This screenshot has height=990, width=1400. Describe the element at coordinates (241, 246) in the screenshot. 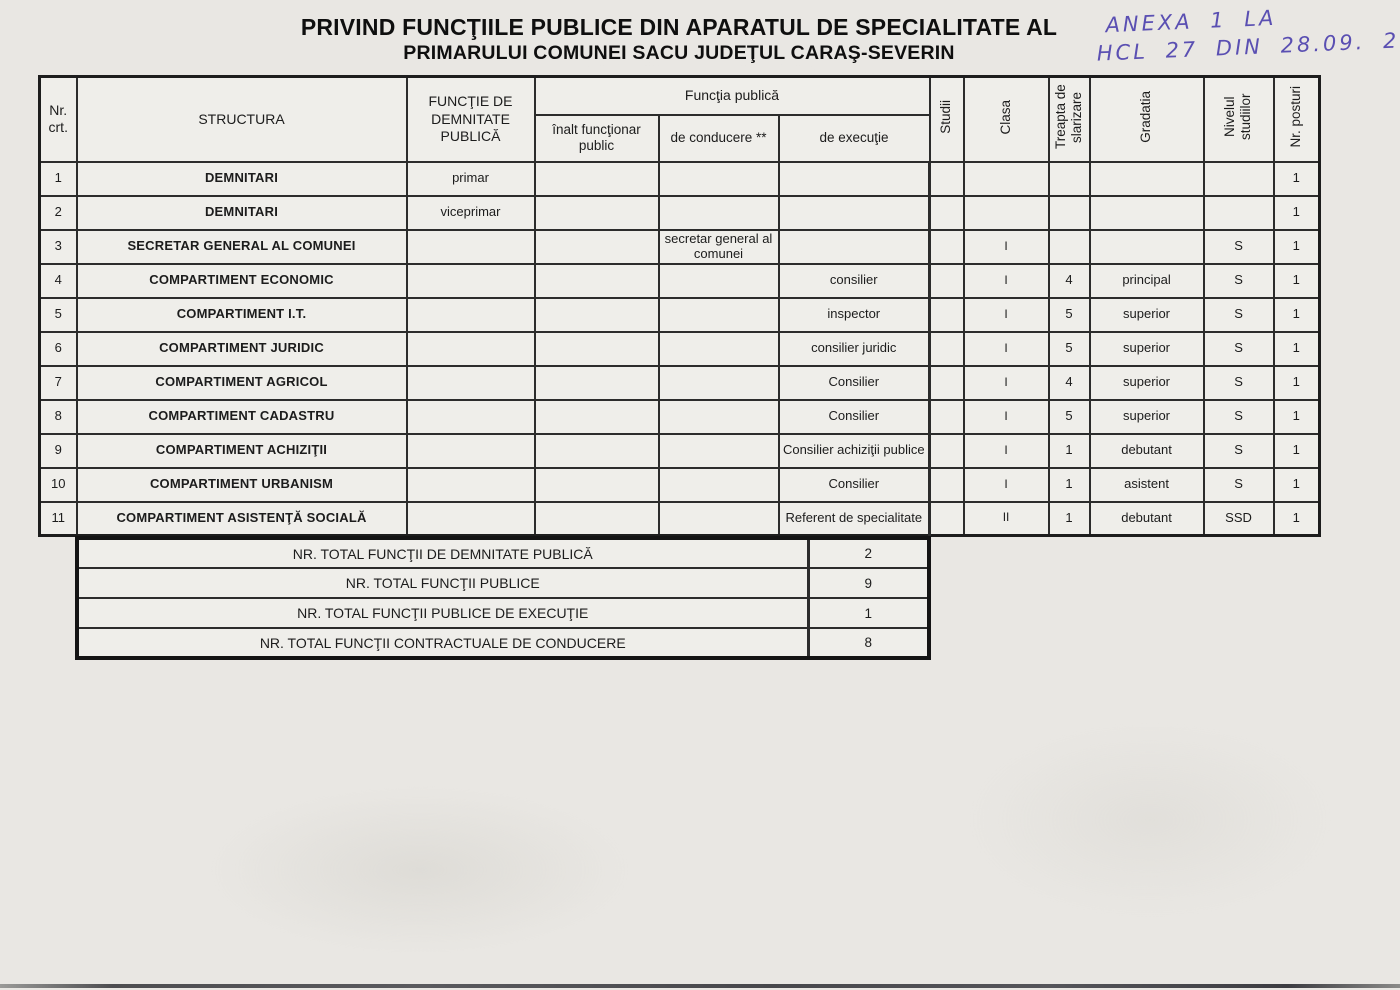

I see `cell-structura: SECRETAR GENERAL AL COMUNEI` at that location.